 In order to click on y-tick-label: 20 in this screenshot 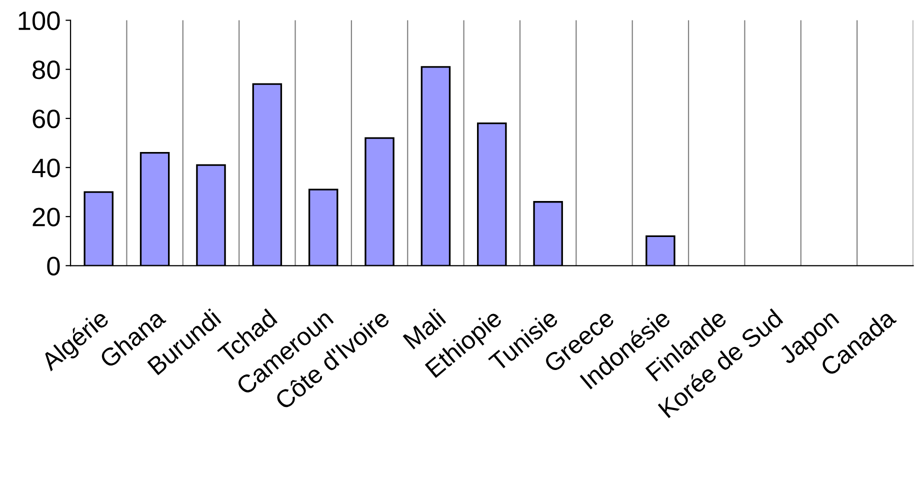, I will do `click(46, 217)`.